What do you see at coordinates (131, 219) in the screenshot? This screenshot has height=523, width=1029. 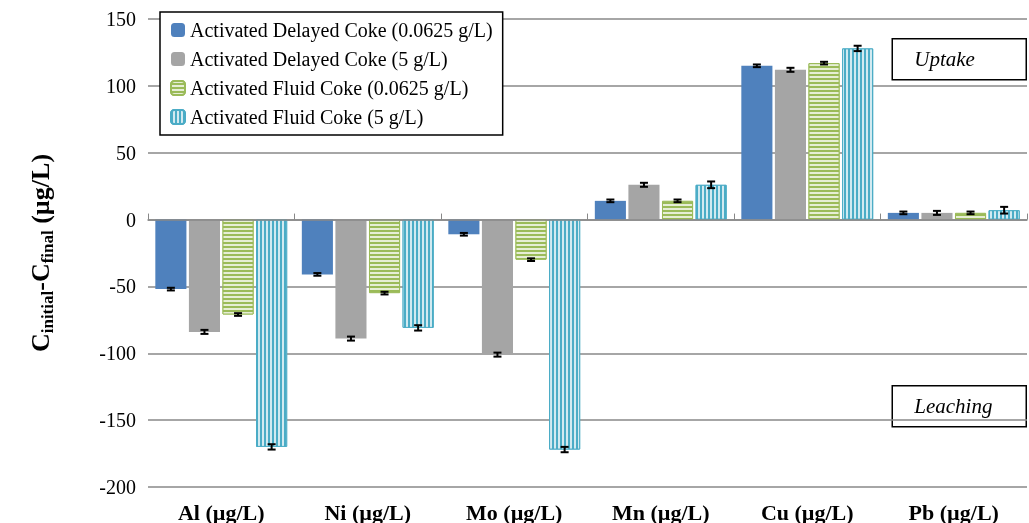 I see `y-tick-label: 0` at bounding box center [131, 219].